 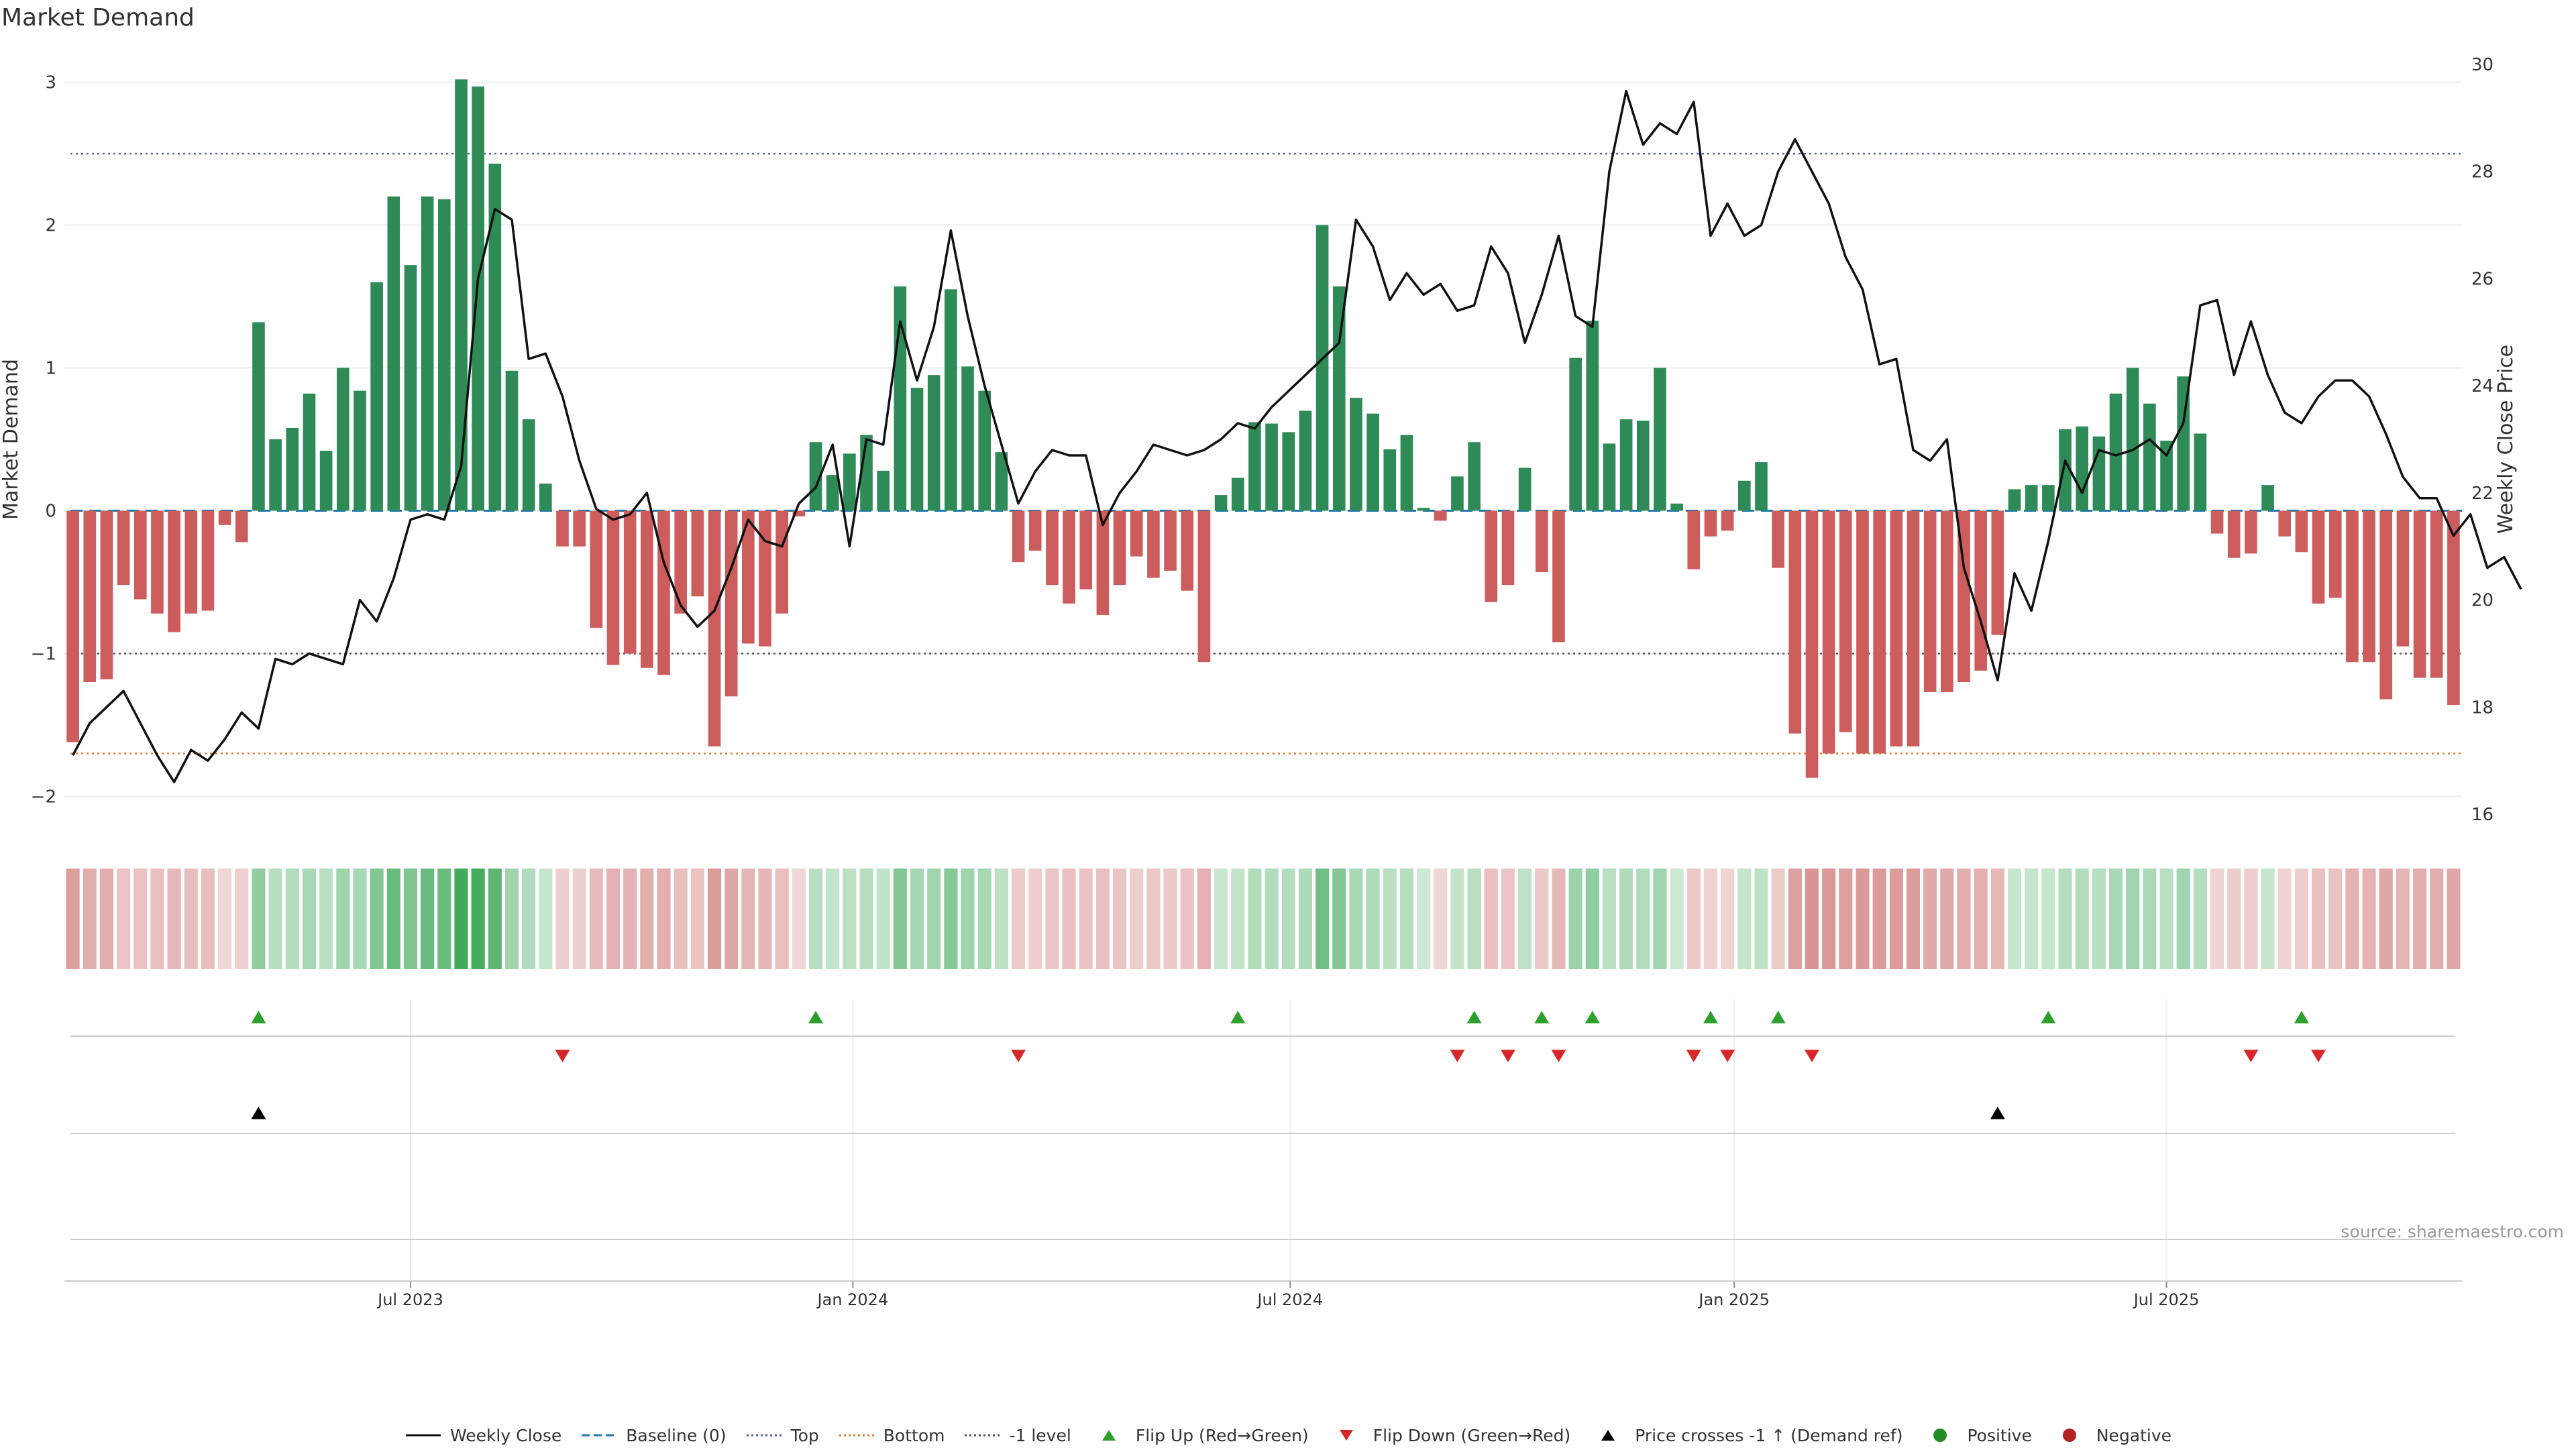 I want to click on legend-item: Positive, so click(x=1976, y=1435).